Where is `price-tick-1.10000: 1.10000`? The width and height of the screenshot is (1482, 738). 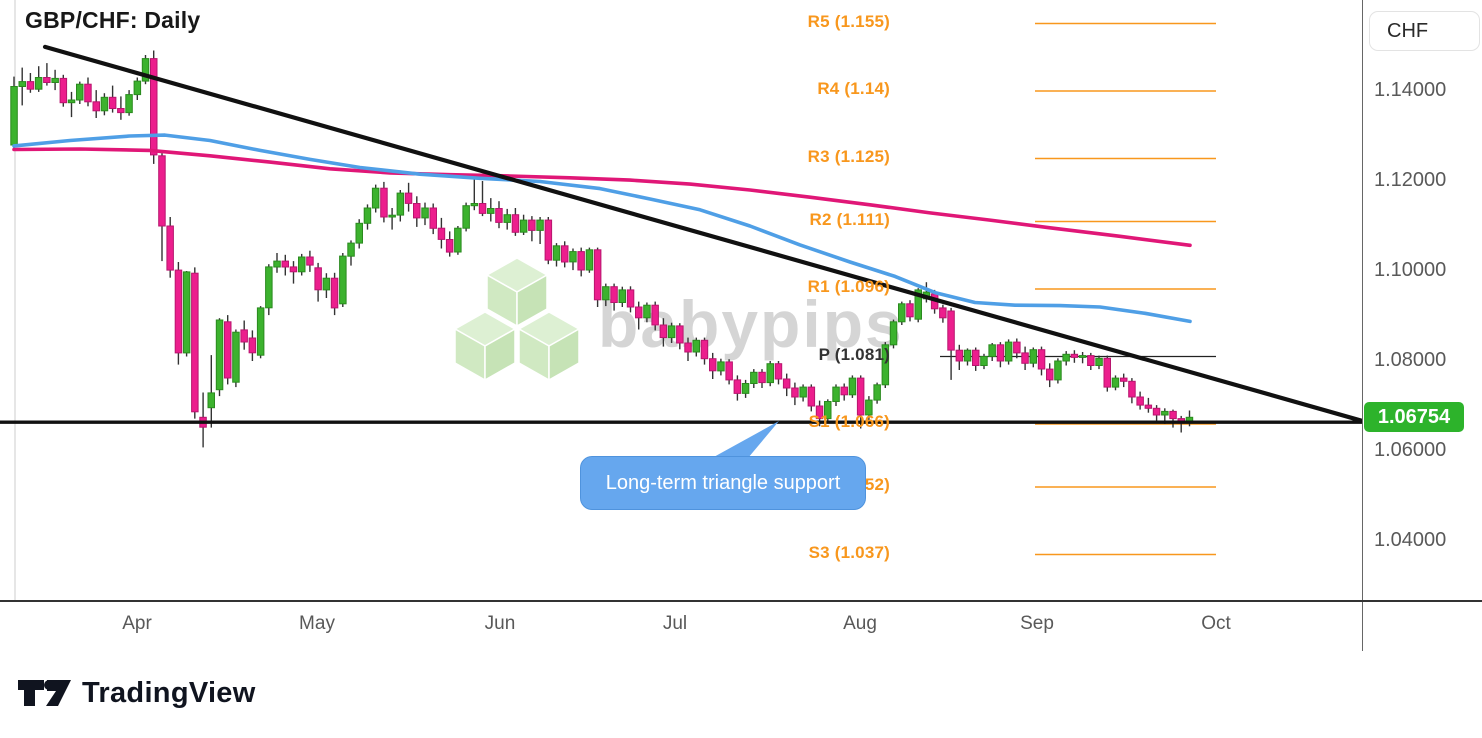 price-tick-1.10000: 1.10000 is located at coordinates (1410, 270).